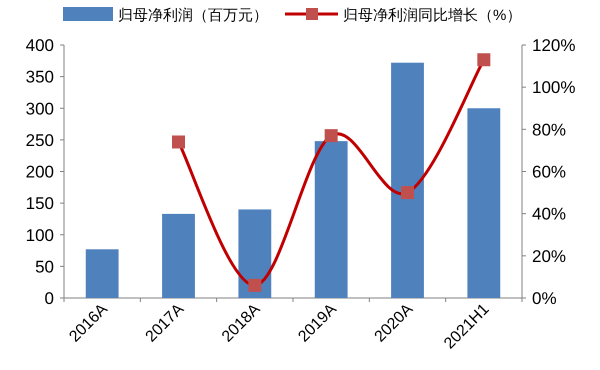 This screenshot has width=600, height=370. What do you see at coordinates (549, 214) in the screenshot?
I see `y2-tick-label: 40%` at bounding box center [549, 214].